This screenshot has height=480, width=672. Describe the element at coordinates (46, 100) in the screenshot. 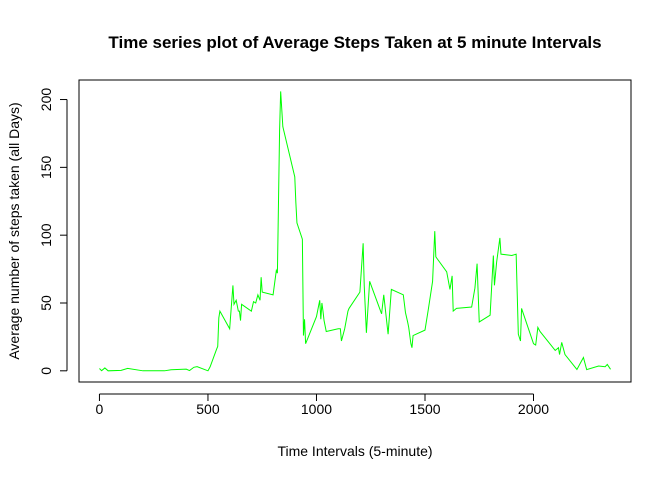

I see `y-tick-label: 200` at that location.